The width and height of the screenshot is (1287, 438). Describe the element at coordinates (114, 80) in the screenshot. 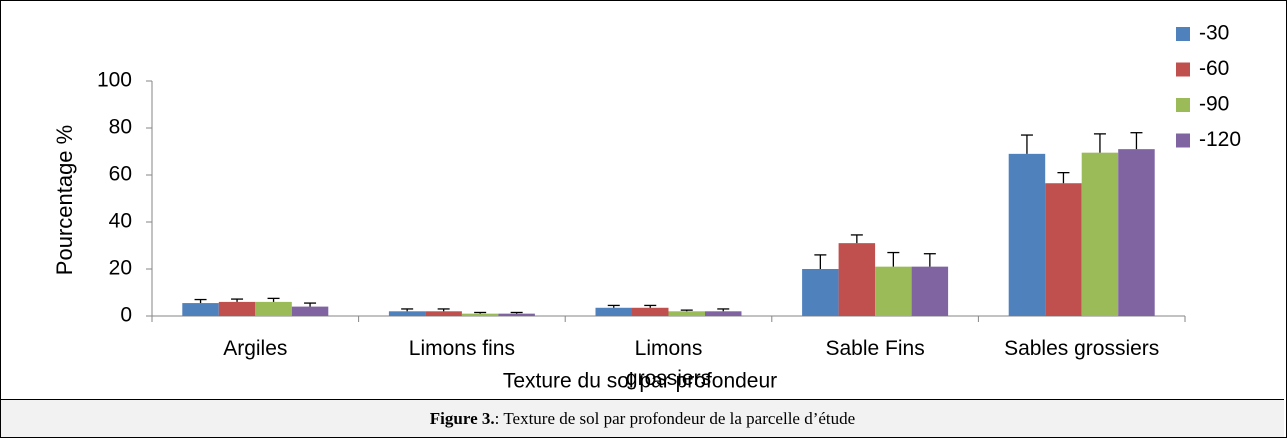

I see `y-tick-label: 100` at that location.